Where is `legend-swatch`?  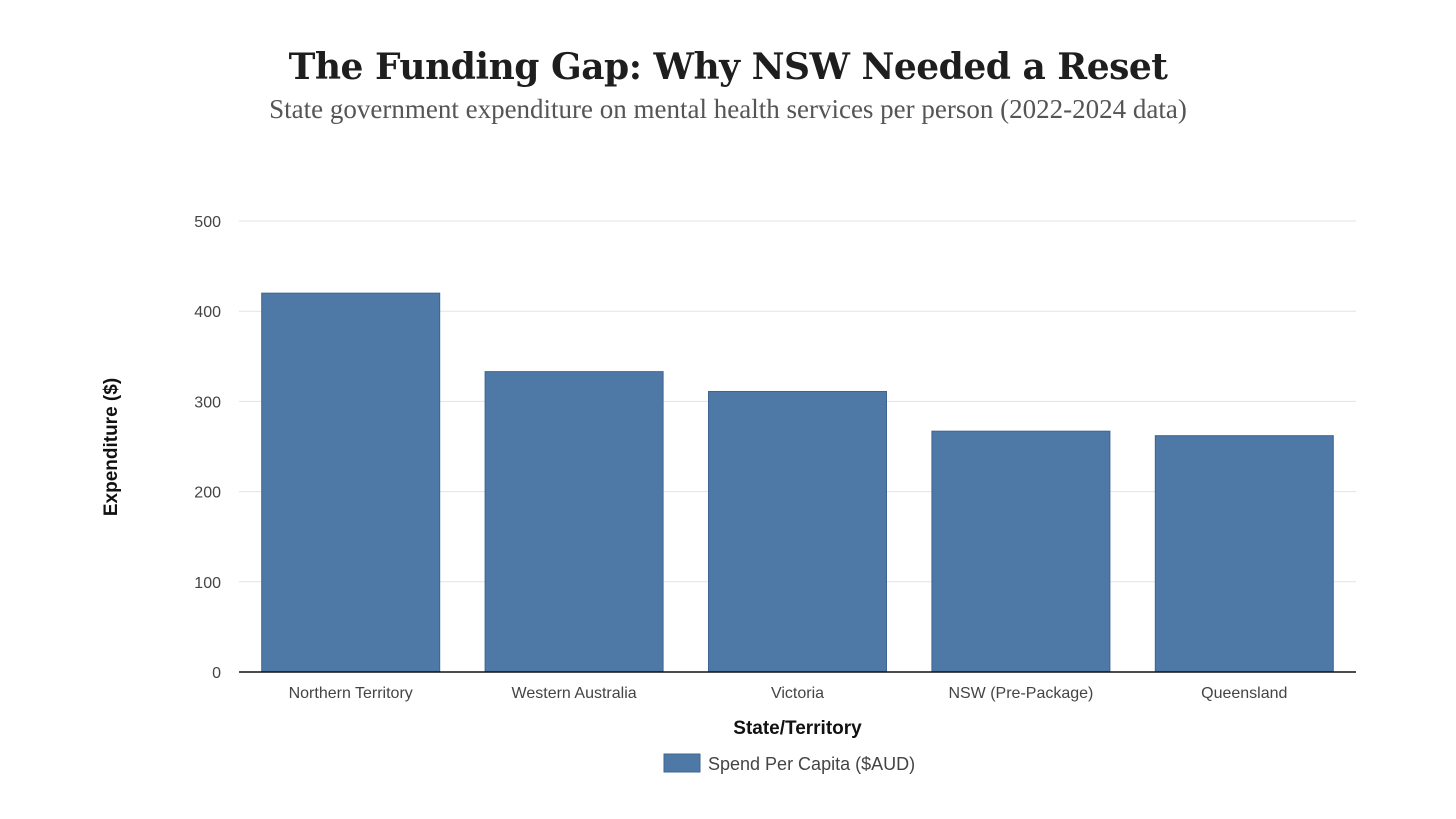 legend-swatch is located at coordinates (682, 763).